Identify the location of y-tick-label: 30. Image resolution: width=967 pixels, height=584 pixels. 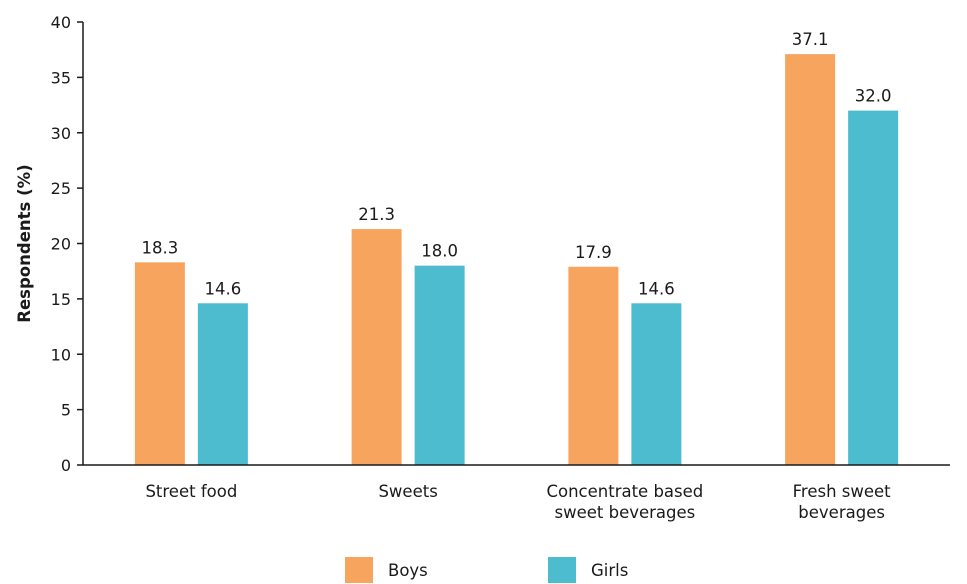
(61, 133).